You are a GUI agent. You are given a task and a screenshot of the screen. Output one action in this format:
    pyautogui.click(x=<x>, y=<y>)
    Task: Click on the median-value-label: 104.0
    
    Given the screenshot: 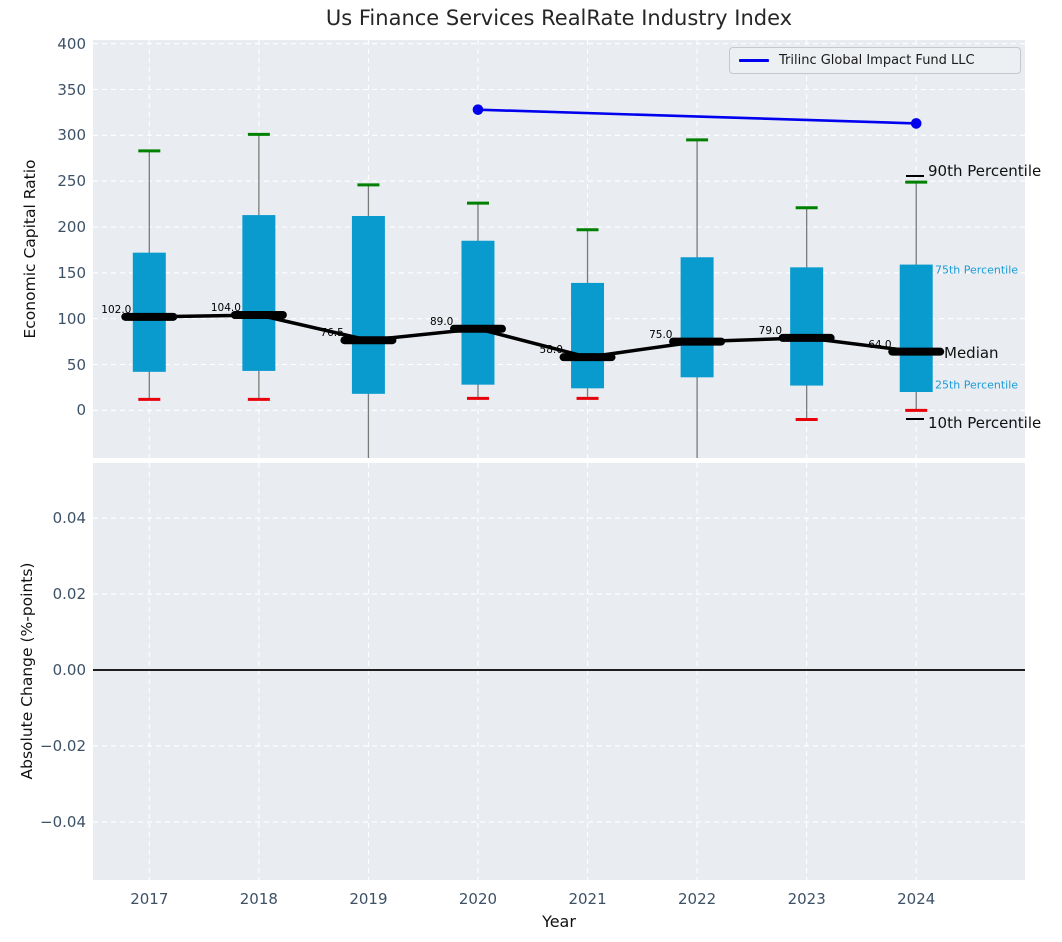 What is the action you would take?
    pyautogui.click(x=225, y=308)
    